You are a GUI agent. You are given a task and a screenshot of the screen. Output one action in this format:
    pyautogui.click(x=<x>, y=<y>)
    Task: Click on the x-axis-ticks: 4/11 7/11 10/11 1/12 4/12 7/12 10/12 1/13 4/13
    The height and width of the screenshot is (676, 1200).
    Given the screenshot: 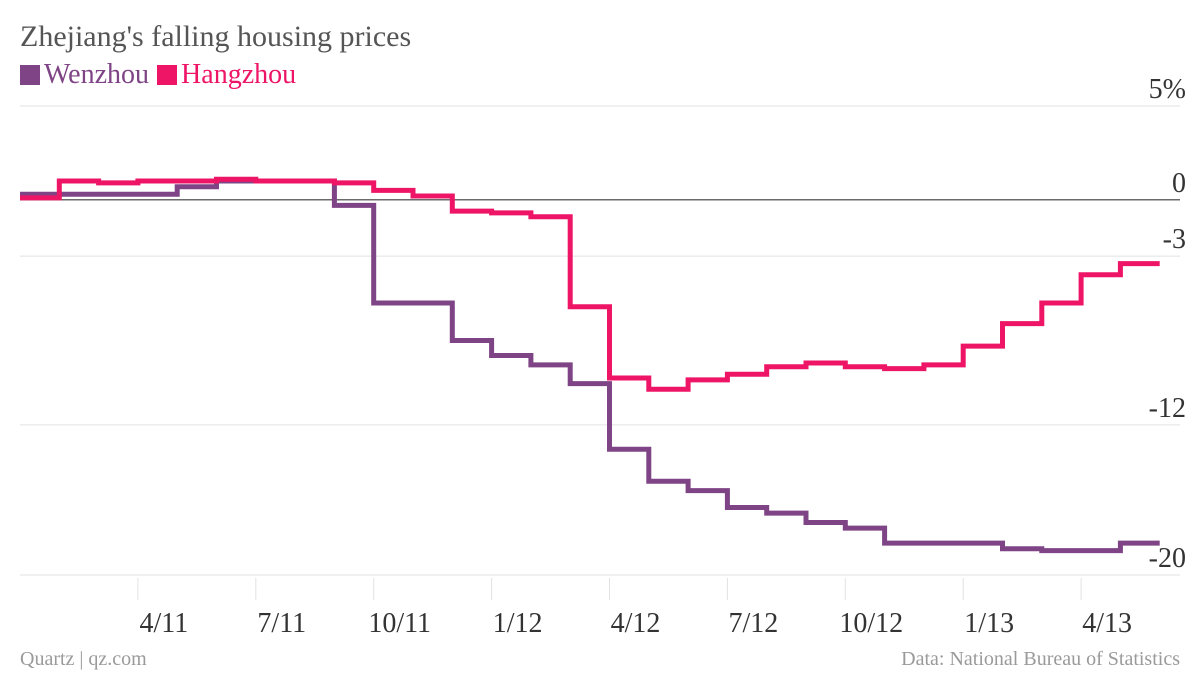 What is the action you would take?
    pyautogui.click(x=634, y=608)
    